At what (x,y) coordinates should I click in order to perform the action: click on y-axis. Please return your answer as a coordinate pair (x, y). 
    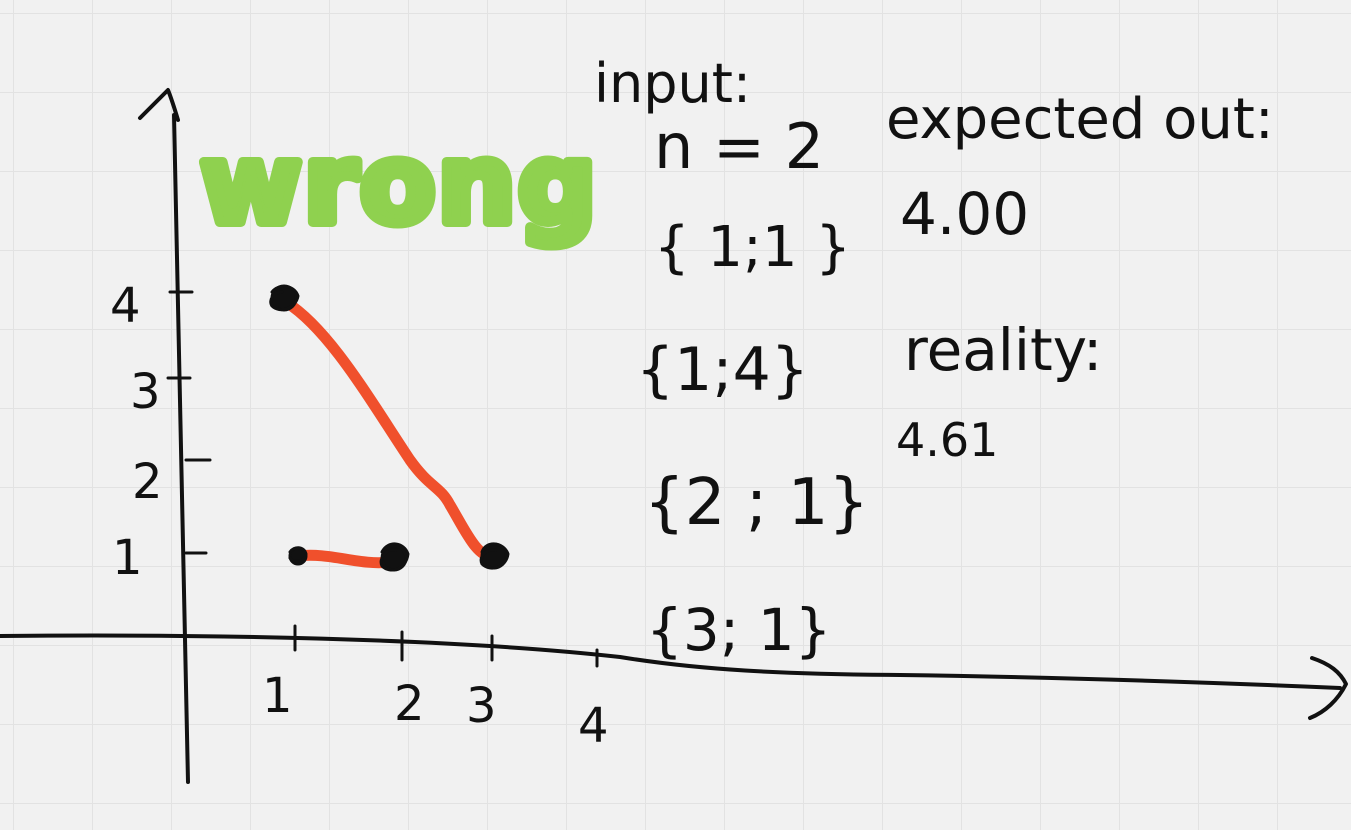
    Looking at the image, I should click on (181, 448).